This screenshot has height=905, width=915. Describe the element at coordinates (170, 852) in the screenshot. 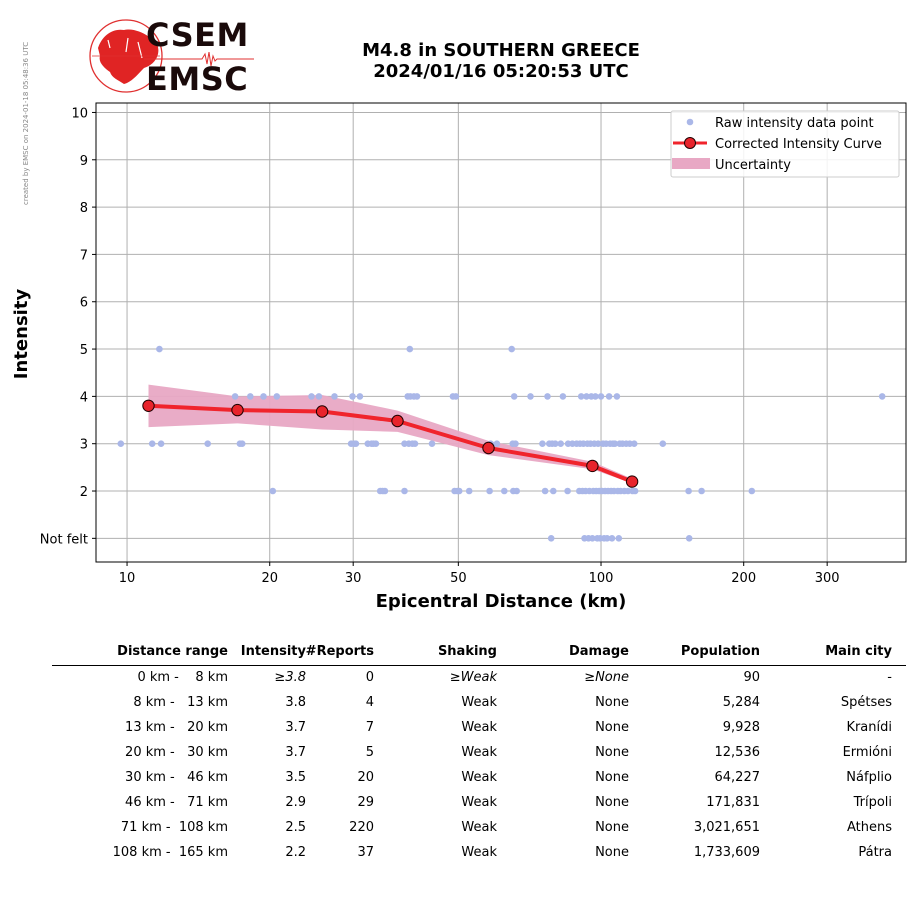

I see `table-cell: 108 km - 165 km` at that location.